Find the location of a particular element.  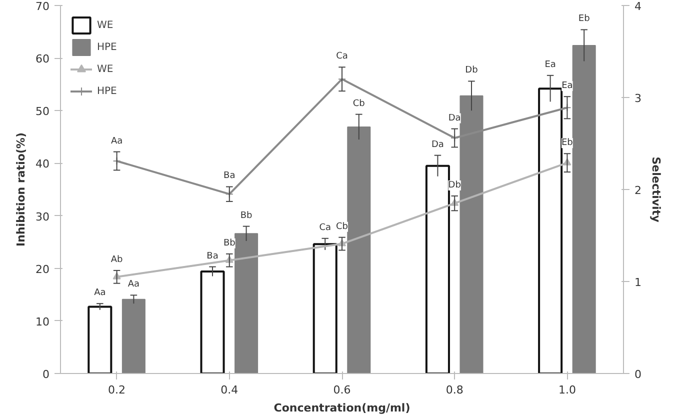

x-tick-label: 0.2 is located at coordinates (117, 390).